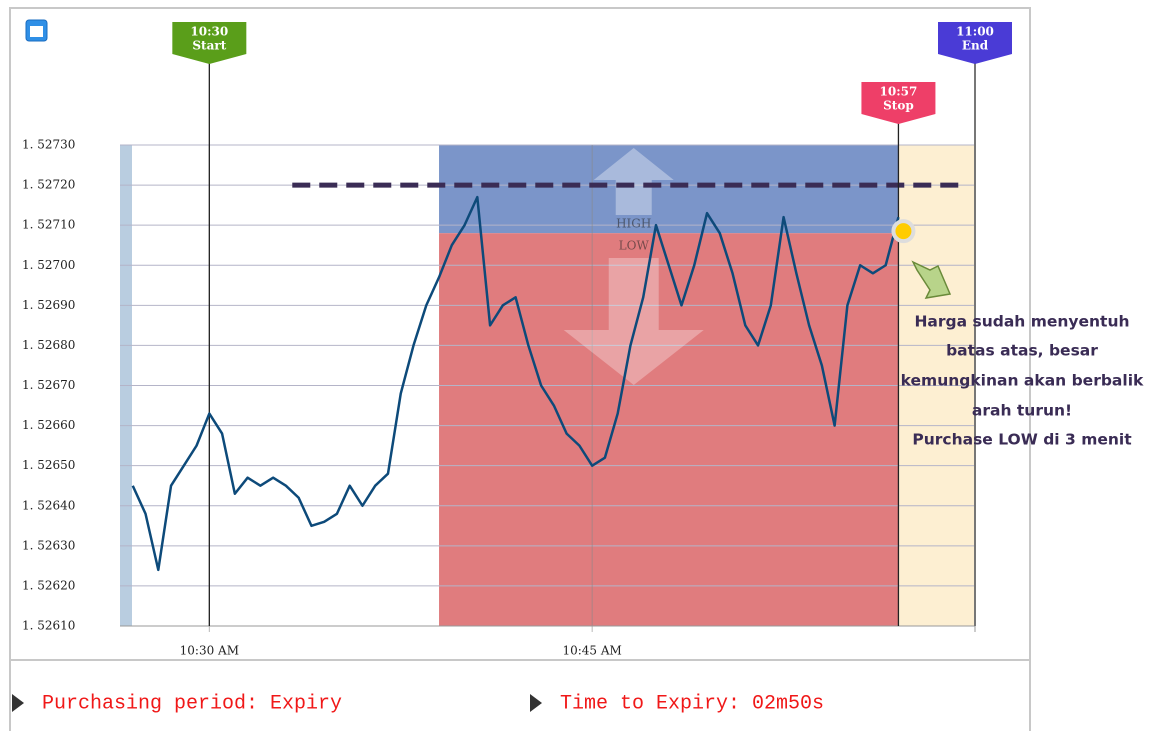 This screenshot has width=1172, height=736. I want to click on low-arrow, so click(633, 321).